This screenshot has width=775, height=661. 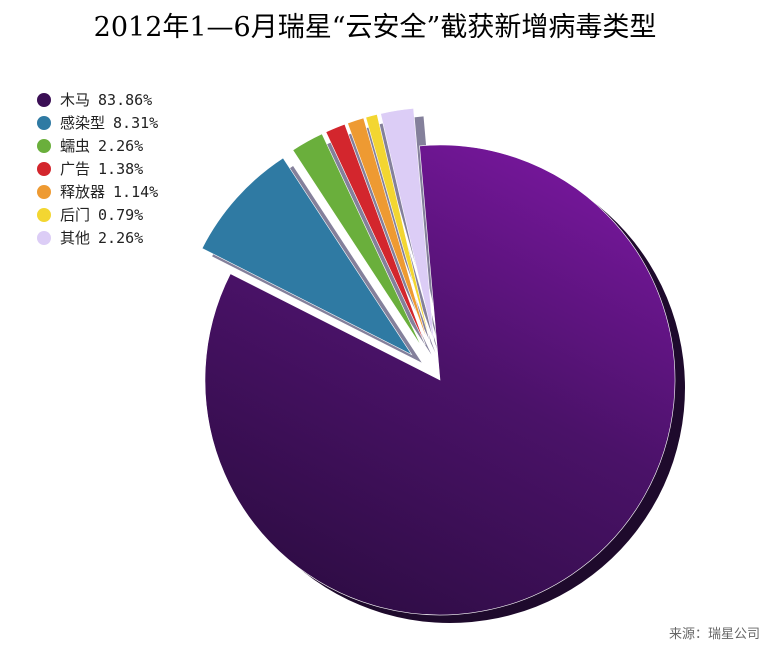 What do you see at coordinates (125, 100) in the screenshot?
I see `legend-value: 83.86%` at bounding box center [125, 100].